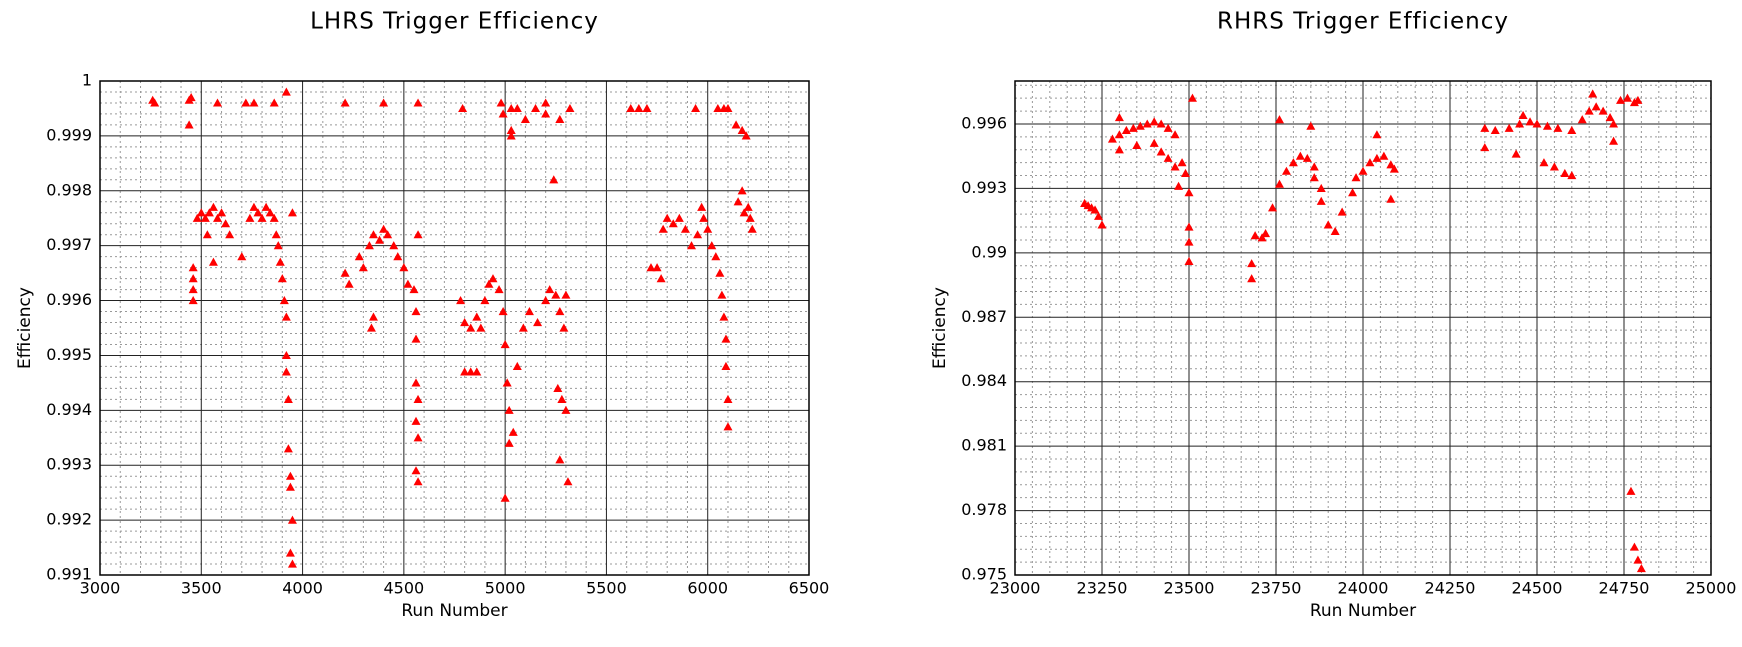 The height and width of the screenshot is (647, 1742). I want to click on x-tick-label: 24750, so click(1624, 588).